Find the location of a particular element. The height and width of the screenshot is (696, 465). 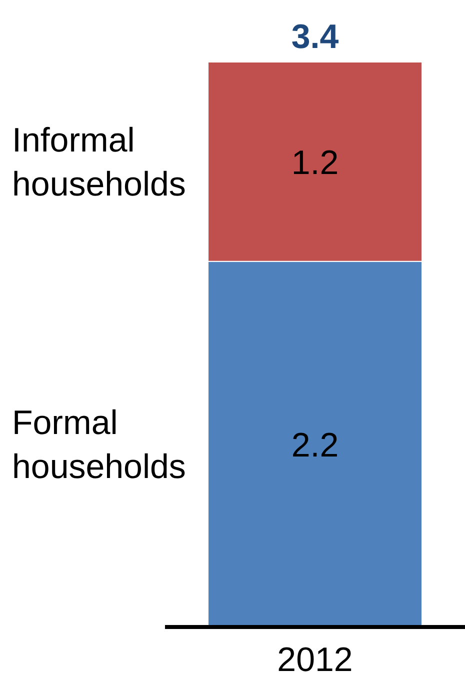

data-label: 1.2 is located at coordinates (315, 163).